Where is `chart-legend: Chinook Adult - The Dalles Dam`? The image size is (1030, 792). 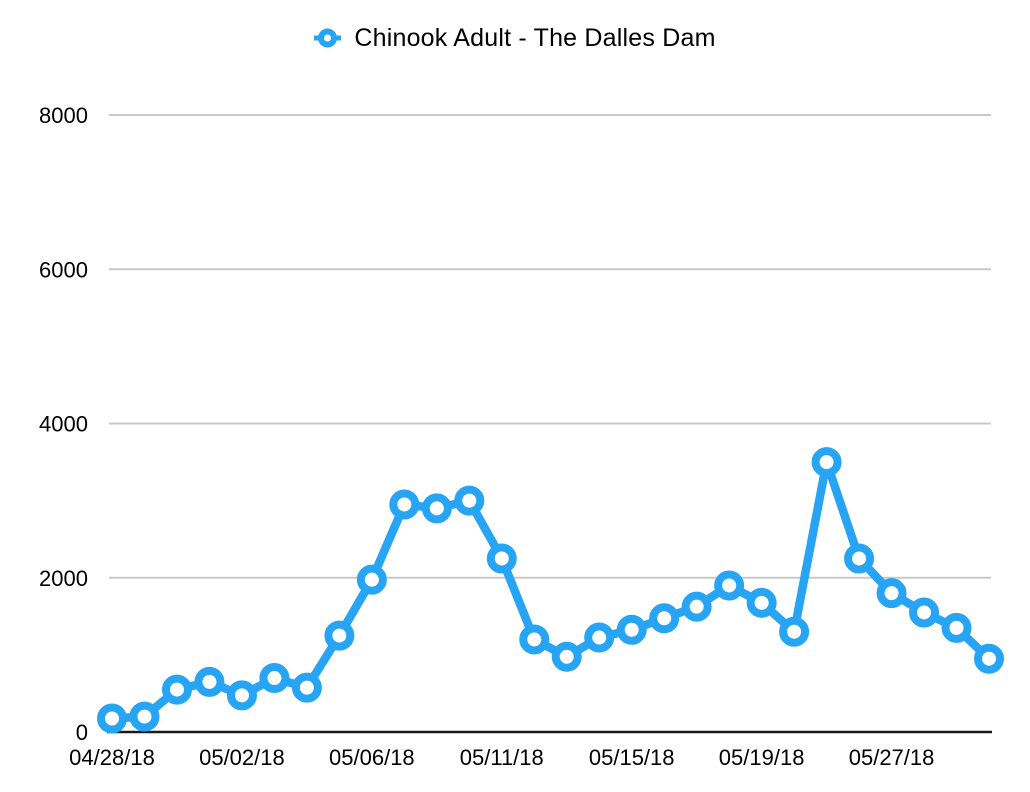
chart-legend: Chinook Adult - The Dalles Dam is located at coordinates (515, 38).